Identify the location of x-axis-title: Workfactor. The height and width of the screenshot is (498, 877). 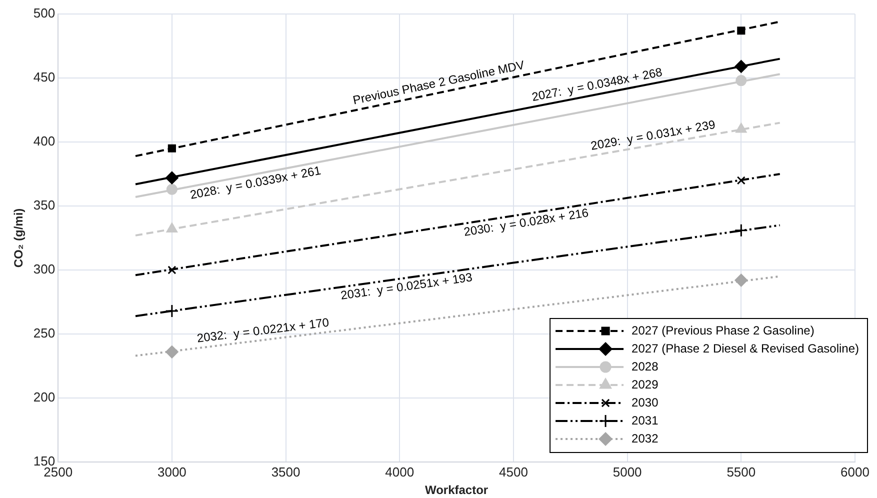
(456, 490).